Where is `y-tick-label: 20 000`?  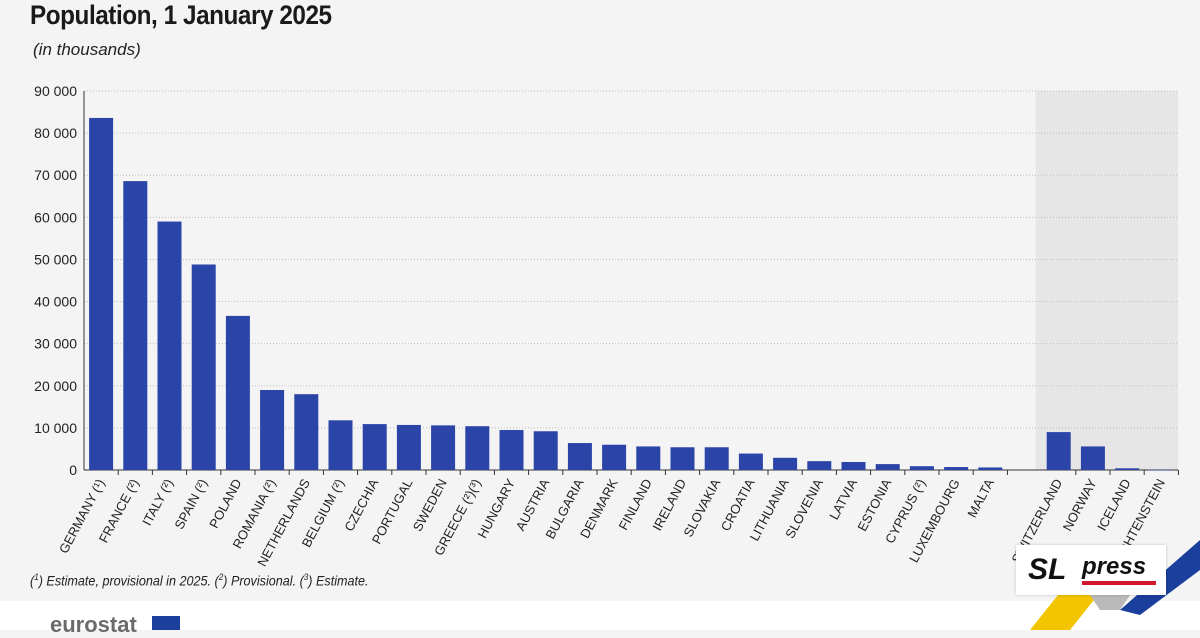 y-tick-label: 20 000 is located at coordinates (55, 386).